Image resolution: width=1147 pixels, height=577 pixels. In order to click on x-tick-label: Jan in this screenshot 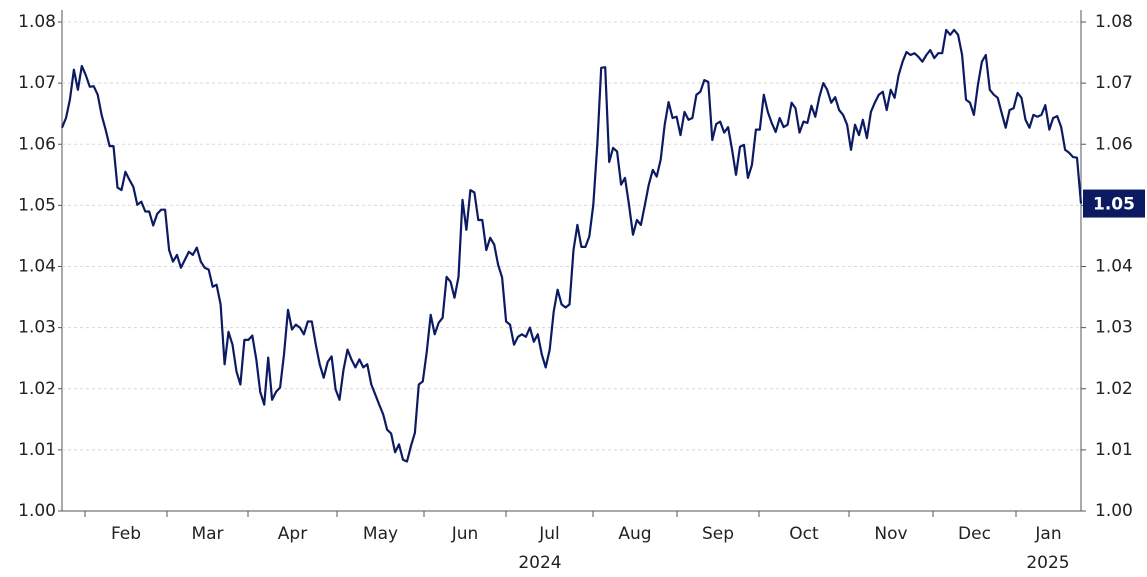, I will do `click(1047, 534)`.